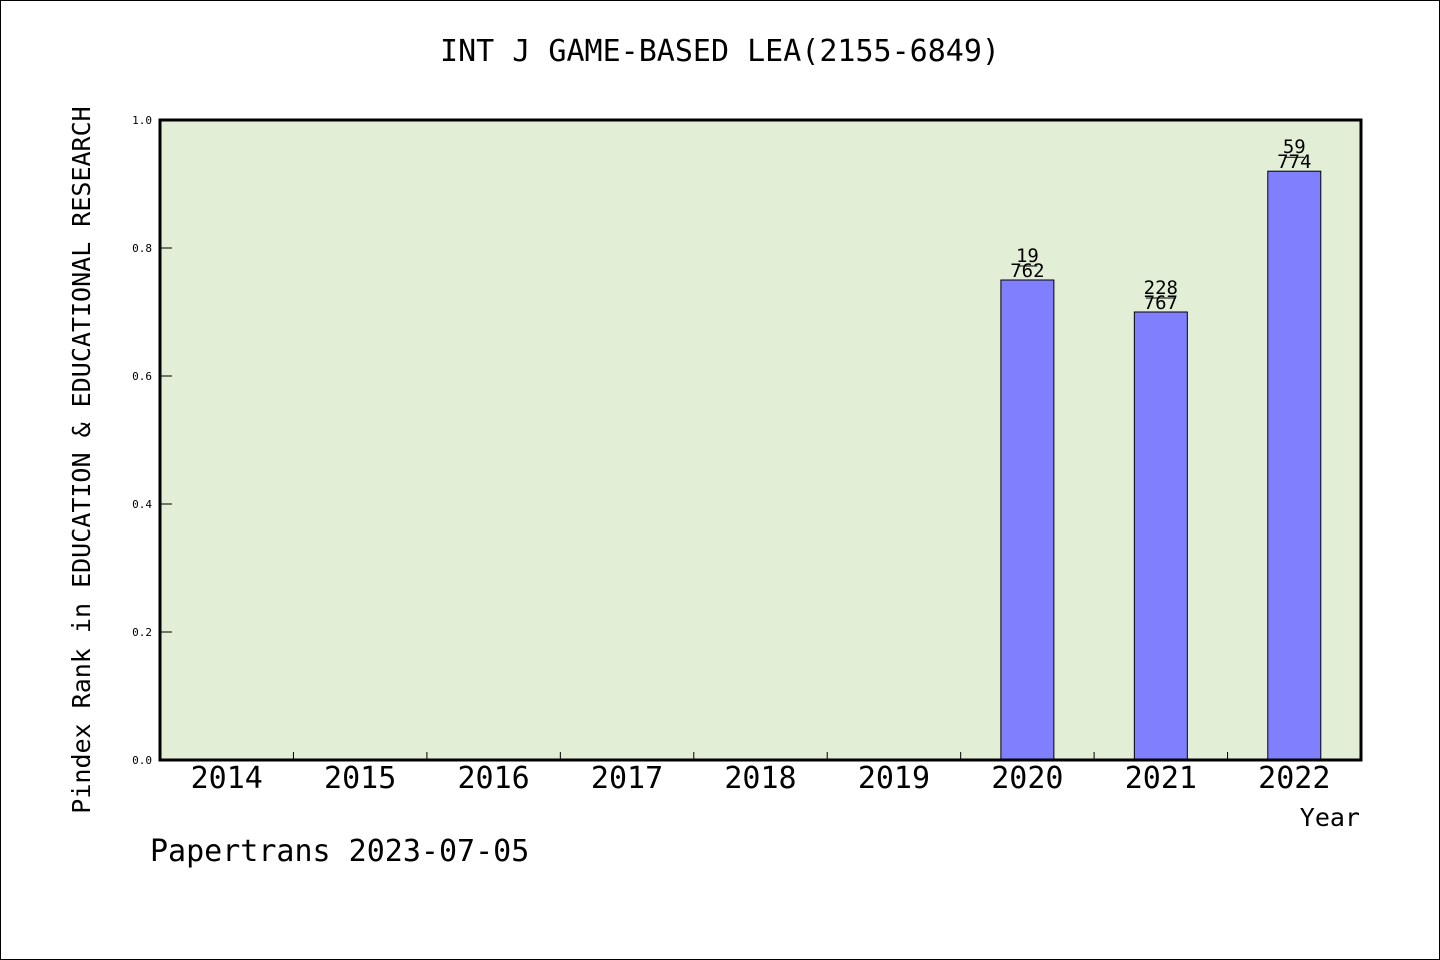  Describe the element at coordinates (142, 760) in the screenshot. I see `y-tick-label: 0.0` at that location.